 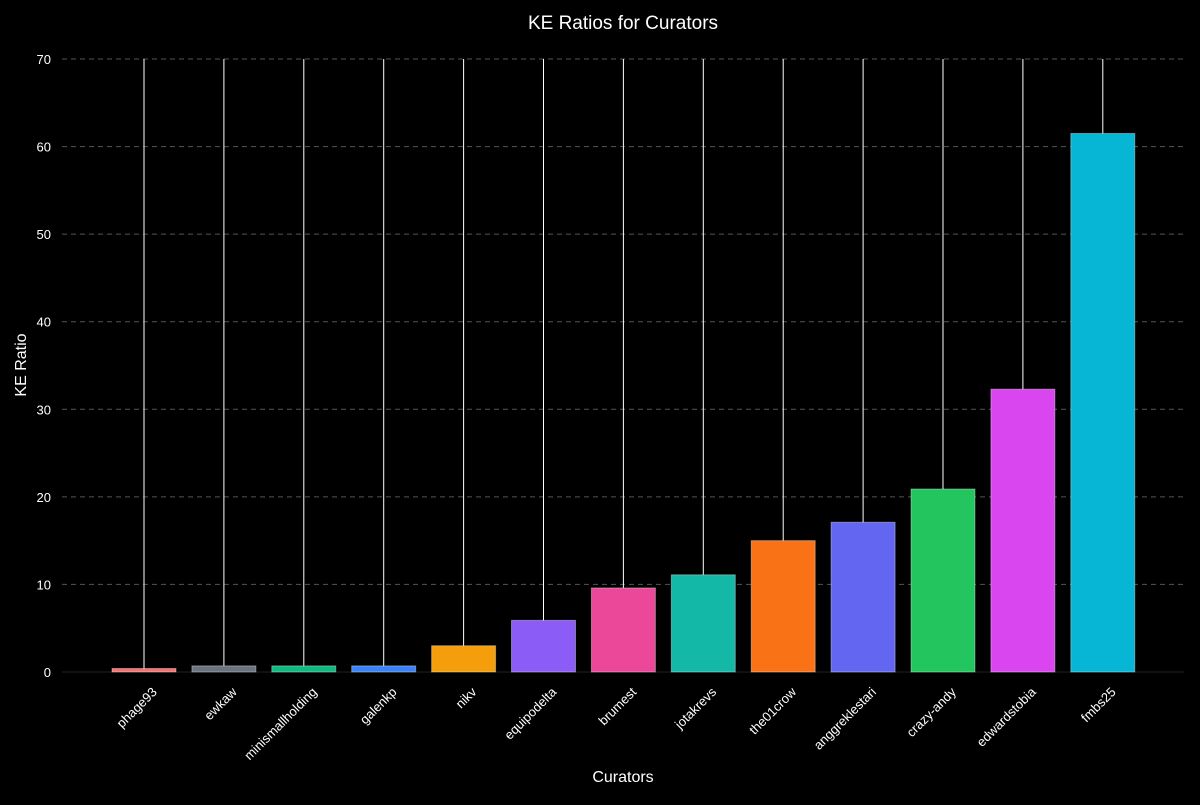 I want to click on x-tick-label: minismallholding, so click(x=280, y=723).